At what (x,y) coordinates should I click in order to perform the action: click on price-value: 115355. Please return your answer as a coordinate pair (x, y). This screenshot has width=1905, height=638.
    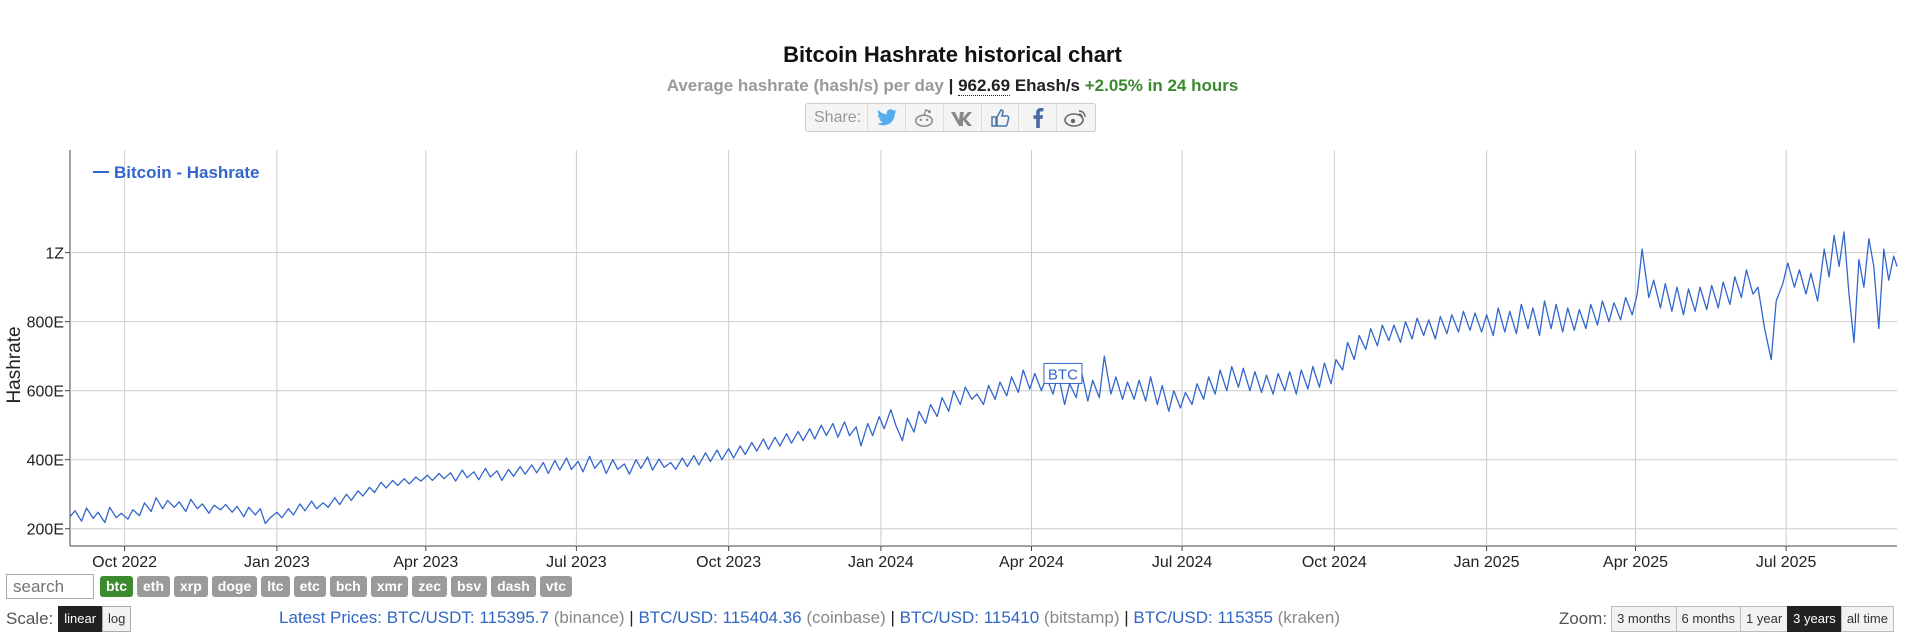
    Looking at the image, I should click on (1245, 617).